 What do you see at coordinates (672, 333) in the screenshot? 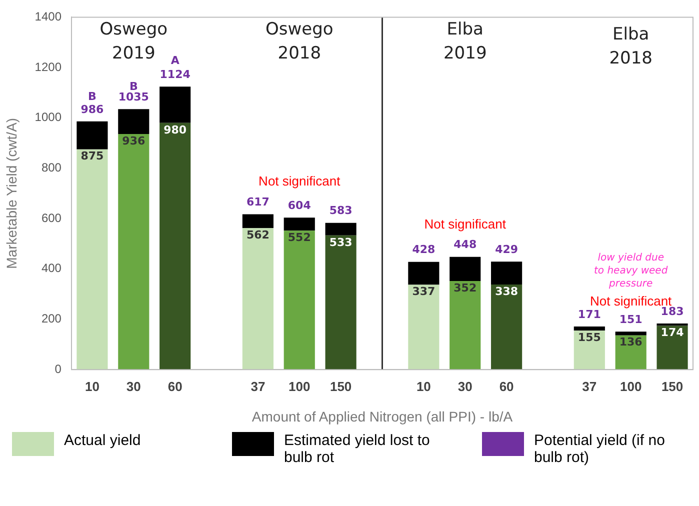
I see `data-label: 174` at bounding box center [672, 333].